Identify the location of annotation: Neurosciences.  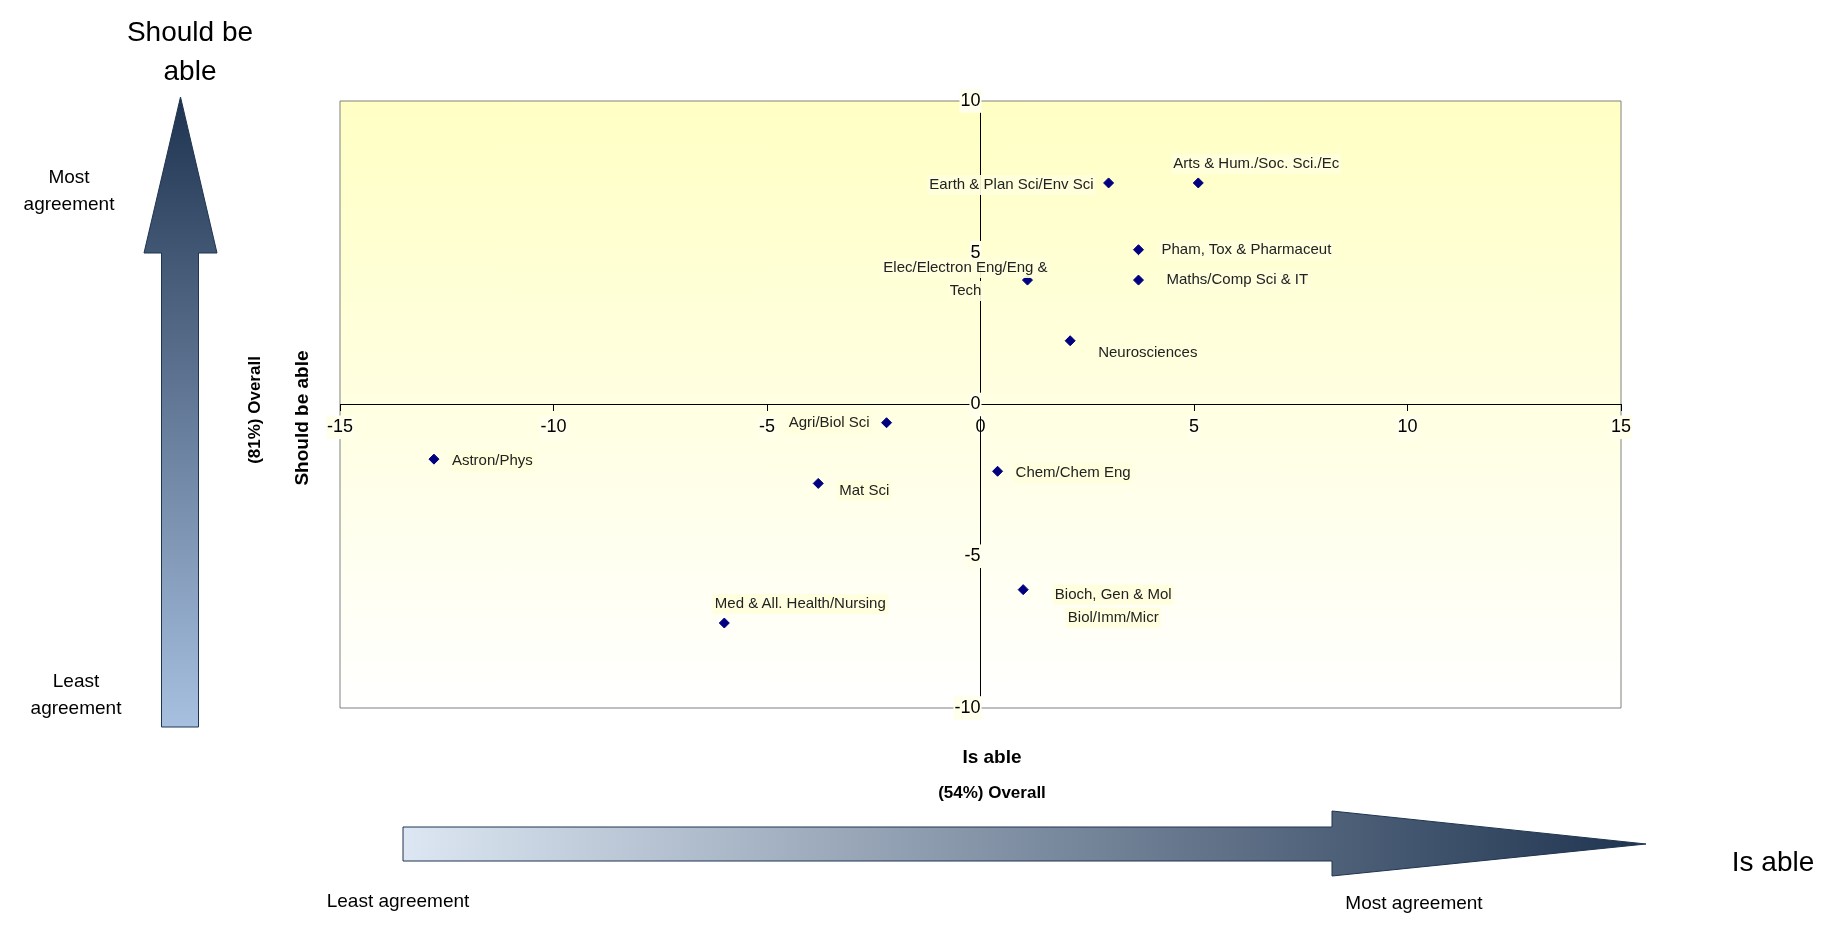
(1148, 351).